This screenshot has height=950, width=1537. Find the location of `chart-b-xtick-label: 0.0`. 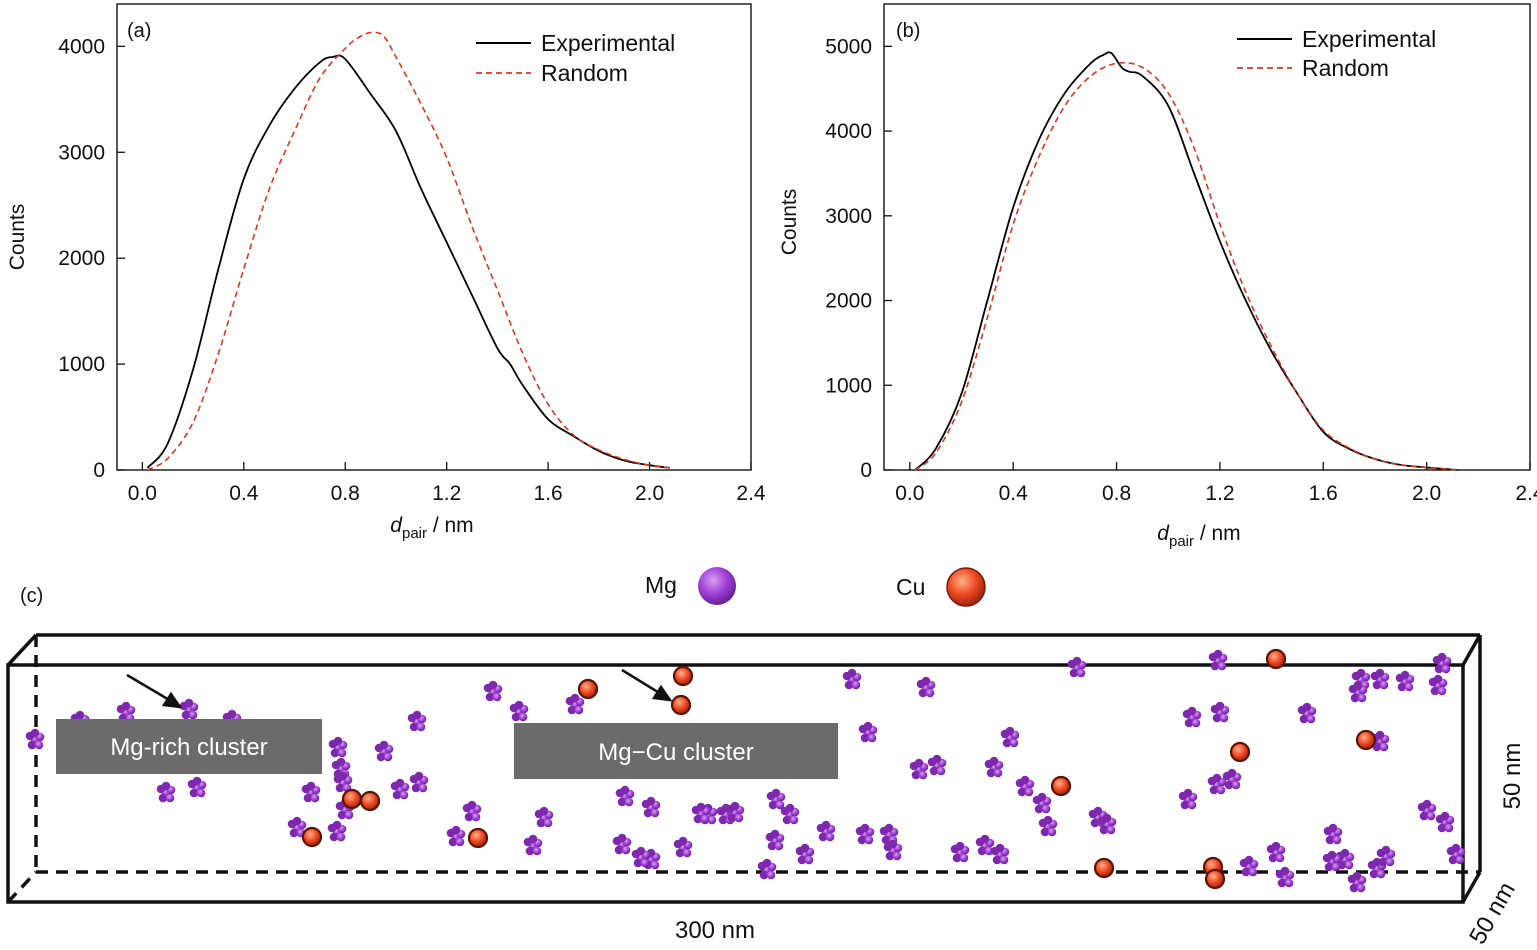

chart-b-xtick-label: 0.0 is located at coordinates (909, 493).